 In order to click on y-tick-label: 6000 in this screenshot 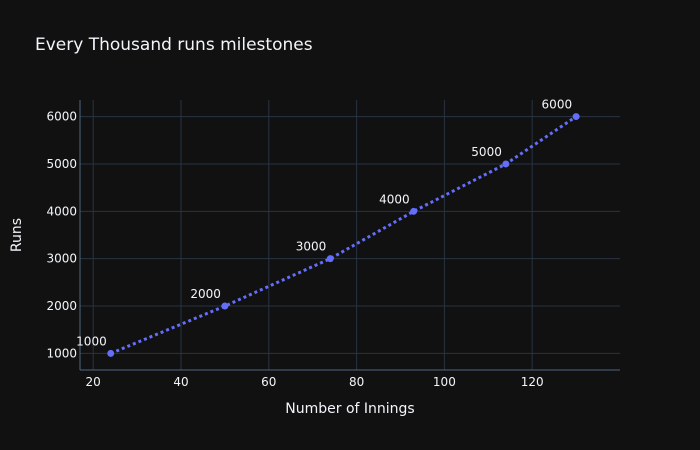, I will do `click(61, 117)`.